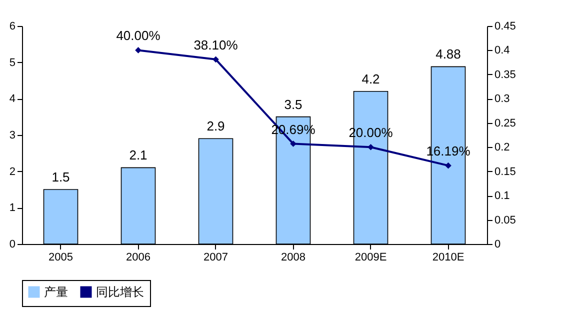 This screenshot has width=575, height=327. I want to click on y2-tick-label: 0.15, so click(505, 172).